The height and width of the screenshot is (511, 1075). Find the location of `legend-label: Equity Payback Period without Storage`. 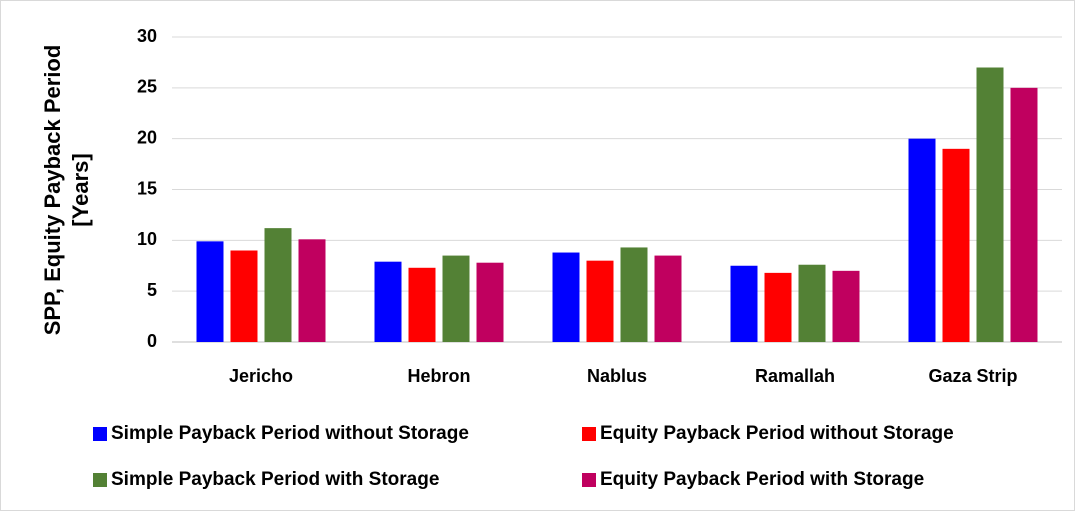

legend-label: Equity Payback Period without Storage is located at coordinates (777, 433).